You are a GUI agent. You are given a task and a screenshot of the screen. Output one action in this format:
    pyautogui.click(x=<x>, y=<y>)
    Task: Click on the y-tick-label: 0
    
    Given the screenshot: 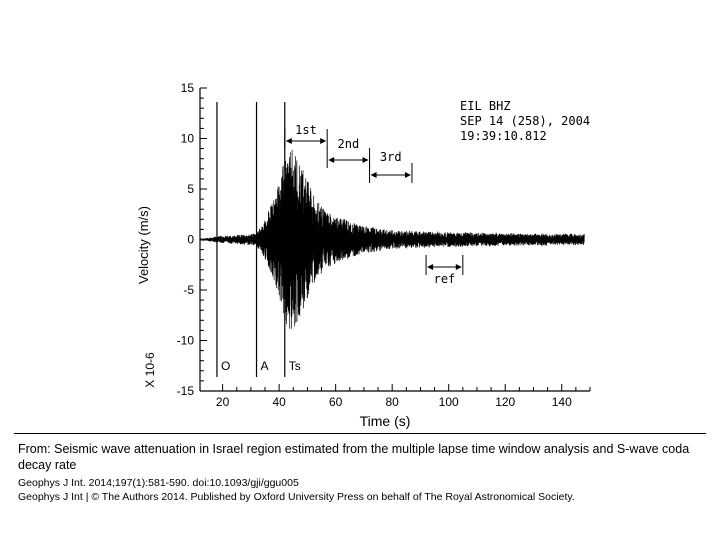 What is the action you would take?
    pyautogui.click(x=190, y=240)
    